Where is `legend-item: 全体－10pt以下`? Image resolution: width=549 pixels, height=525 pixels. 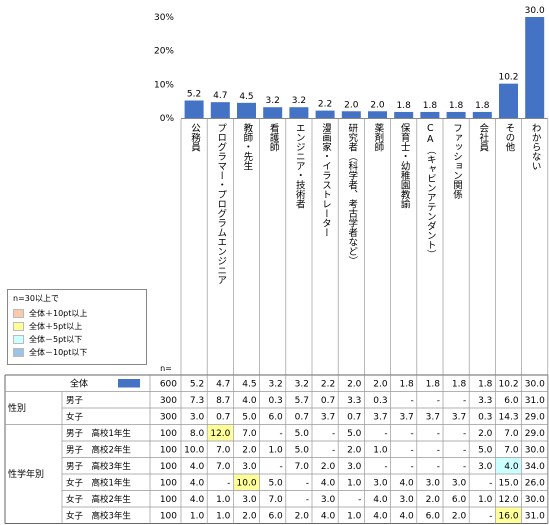 legend-item: 全体－10pt以下 is located at coordinates (77, 352).